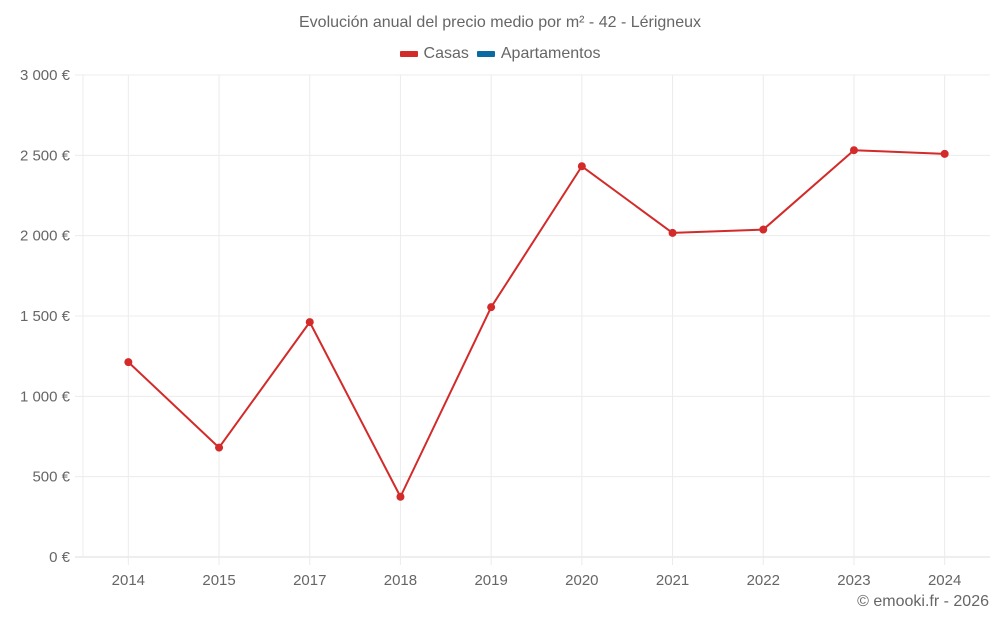 The height and width of the screenshot is (625, 1000). Describe the element at coordinates (45, 155) in the screenshot. I see `y-tick-label: 2 500 €` at that location.